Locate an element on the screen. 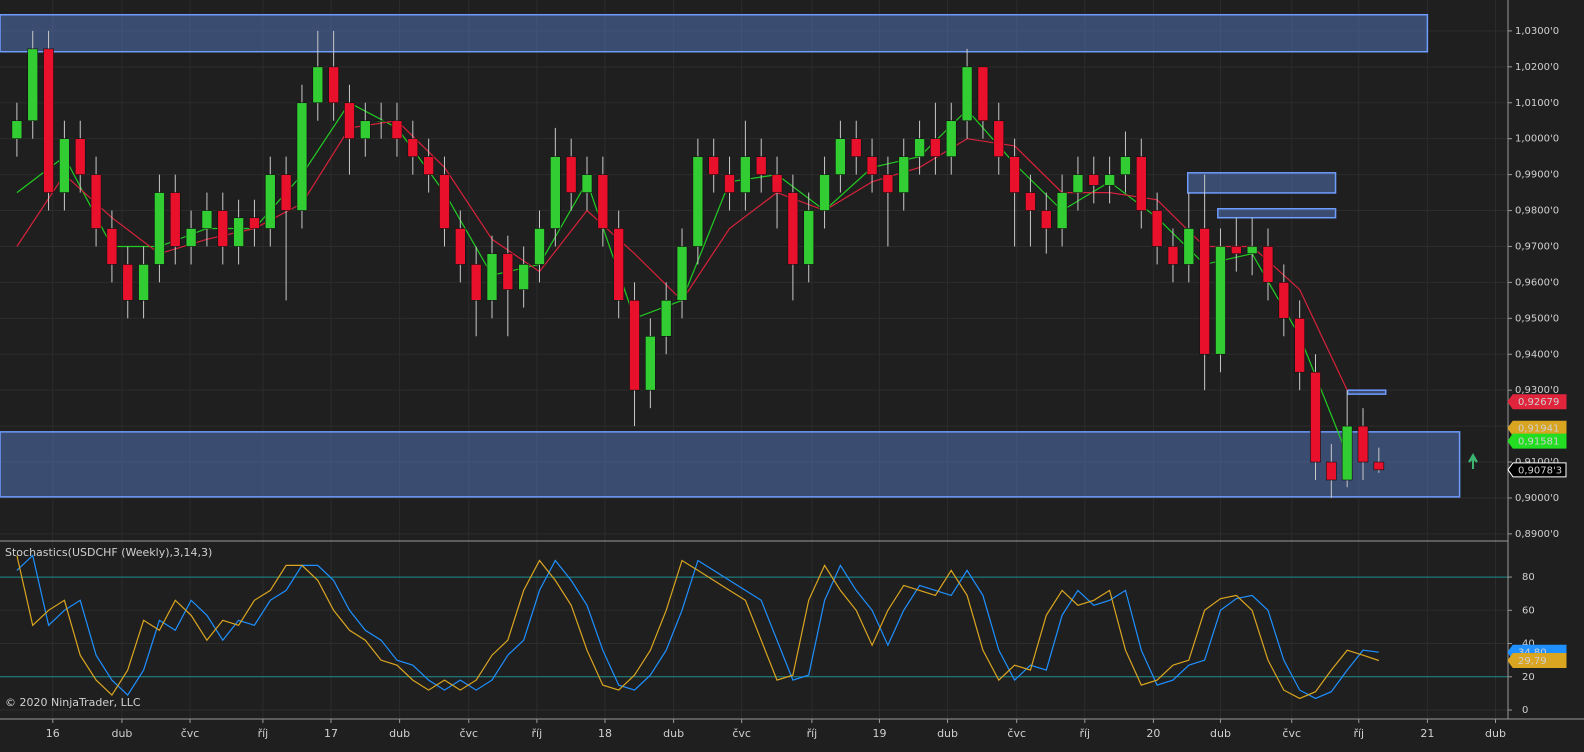  x-tick-label: 21 is located at coordinates (1427, 733).